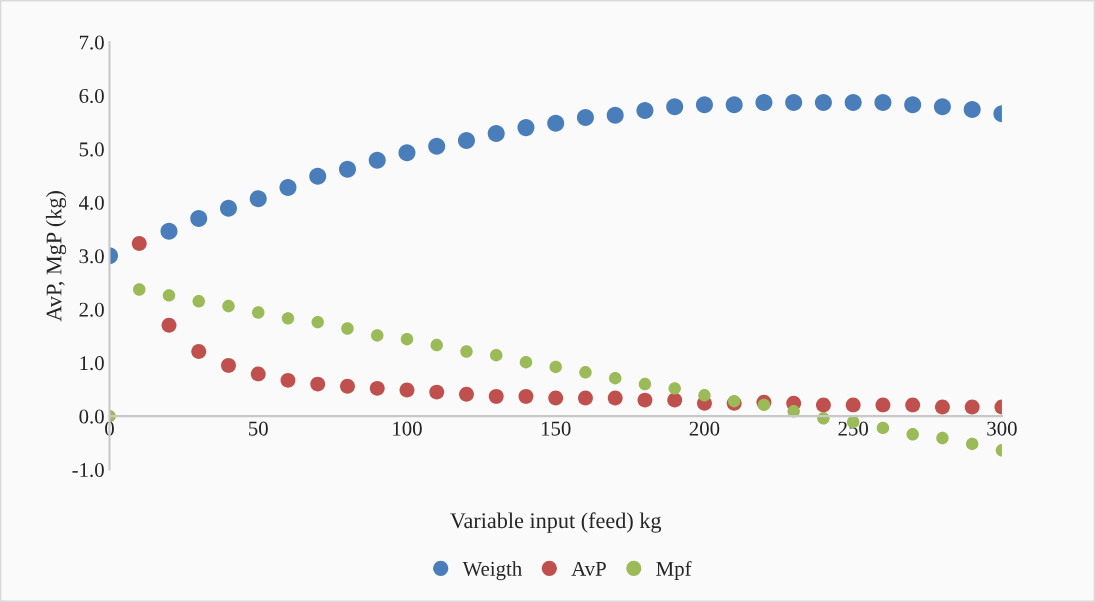 This screenshot has width=1095, height=602. What do you see at coordinates (91, 96) in the screenshot?
I see `y-tick-label: 6.0` at bounding box center [91, 96].